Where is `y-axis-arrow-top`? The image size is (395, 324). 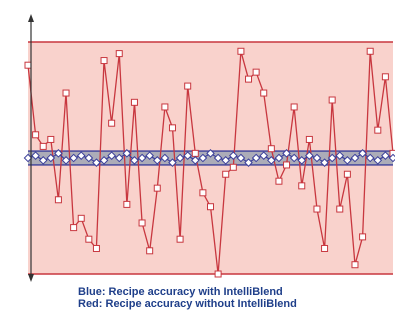
y-axis-arrow-top is located at coordinates (31, 18).